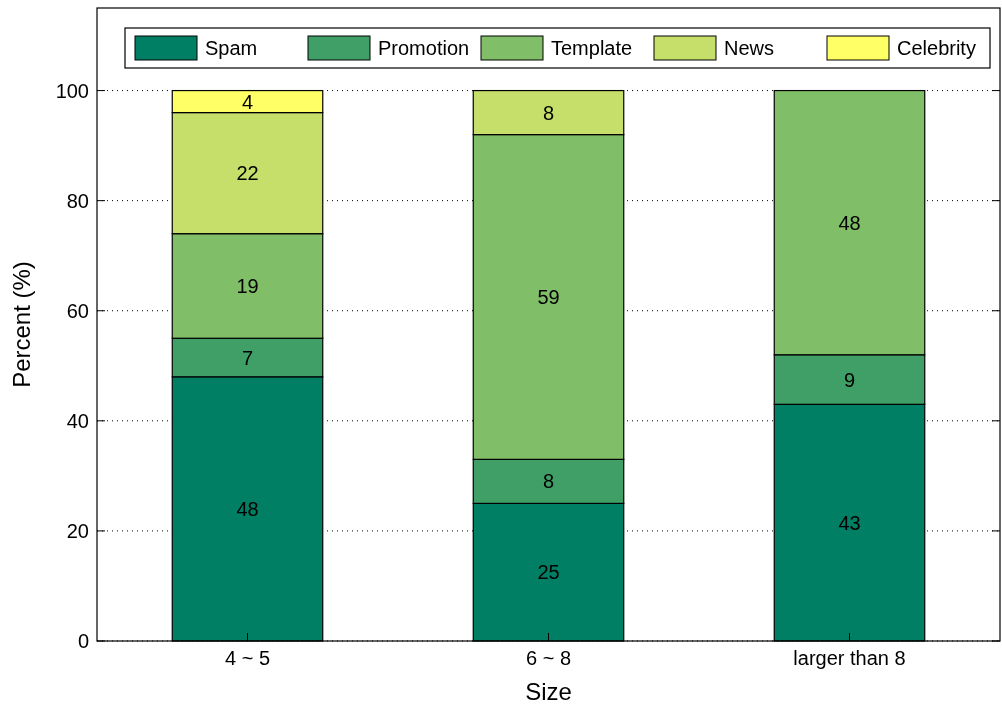  Describe the element at coordinates (247, 285) in the screenshot. I see `data-label: 19` at that location.